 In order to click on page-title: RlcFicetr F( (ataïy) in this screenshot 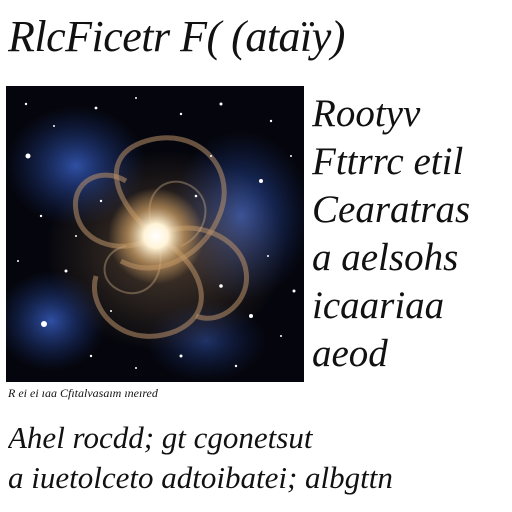, I will do `click(176, 36)`.